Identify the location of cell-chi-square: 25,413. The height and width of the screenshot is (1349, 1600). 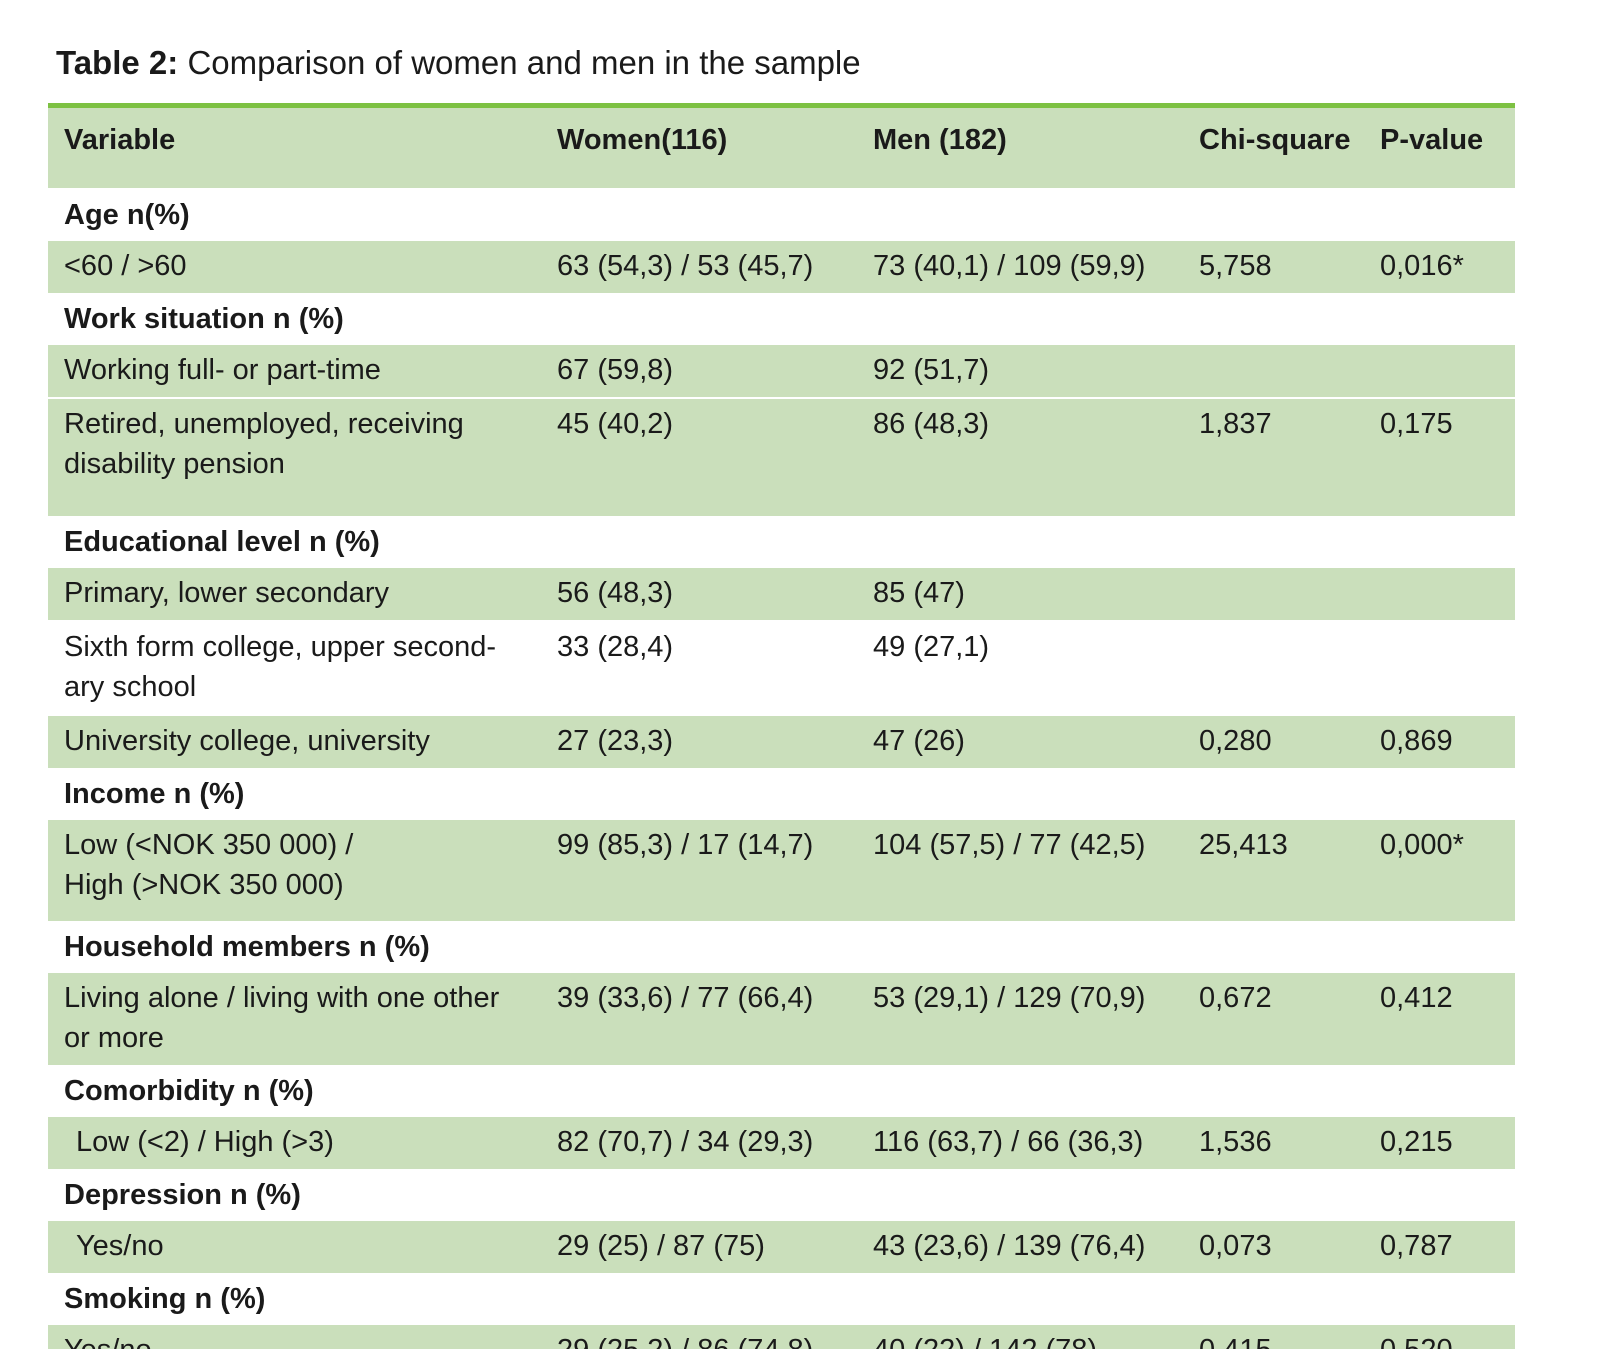
(1289, 871).